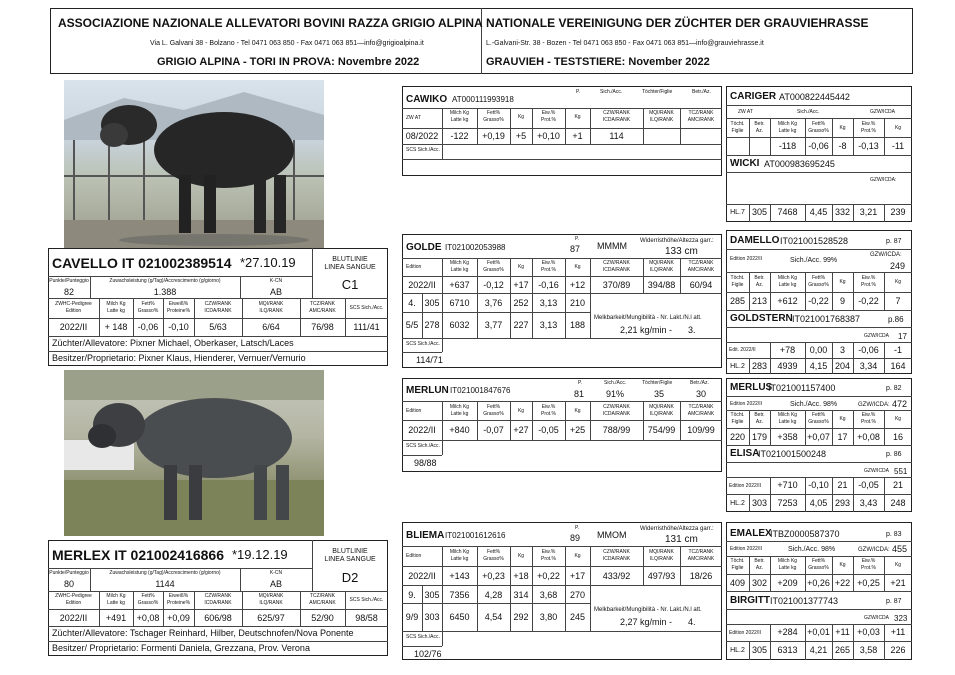  I want to click on emalex-b-text: 302, so click(759, 583).